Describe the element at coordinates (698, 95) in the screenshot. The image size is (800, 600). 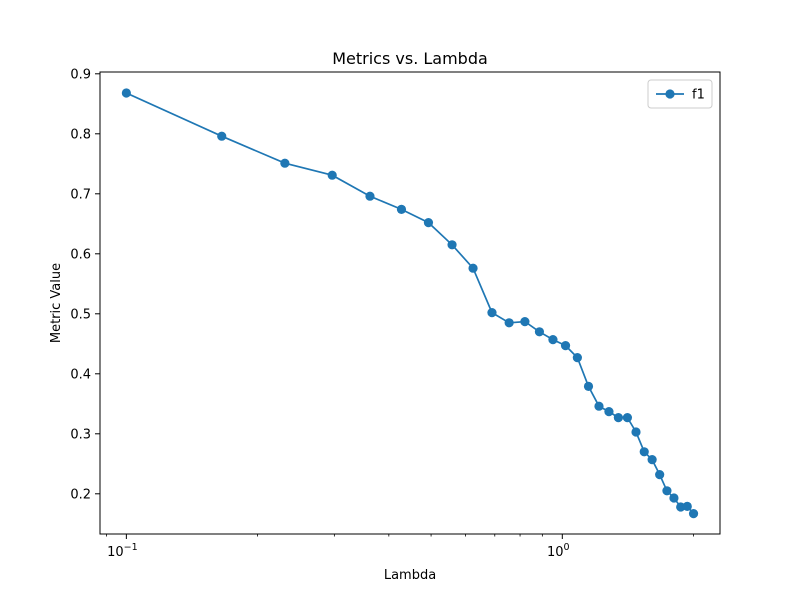
I see `legend-label: f1` at that location.